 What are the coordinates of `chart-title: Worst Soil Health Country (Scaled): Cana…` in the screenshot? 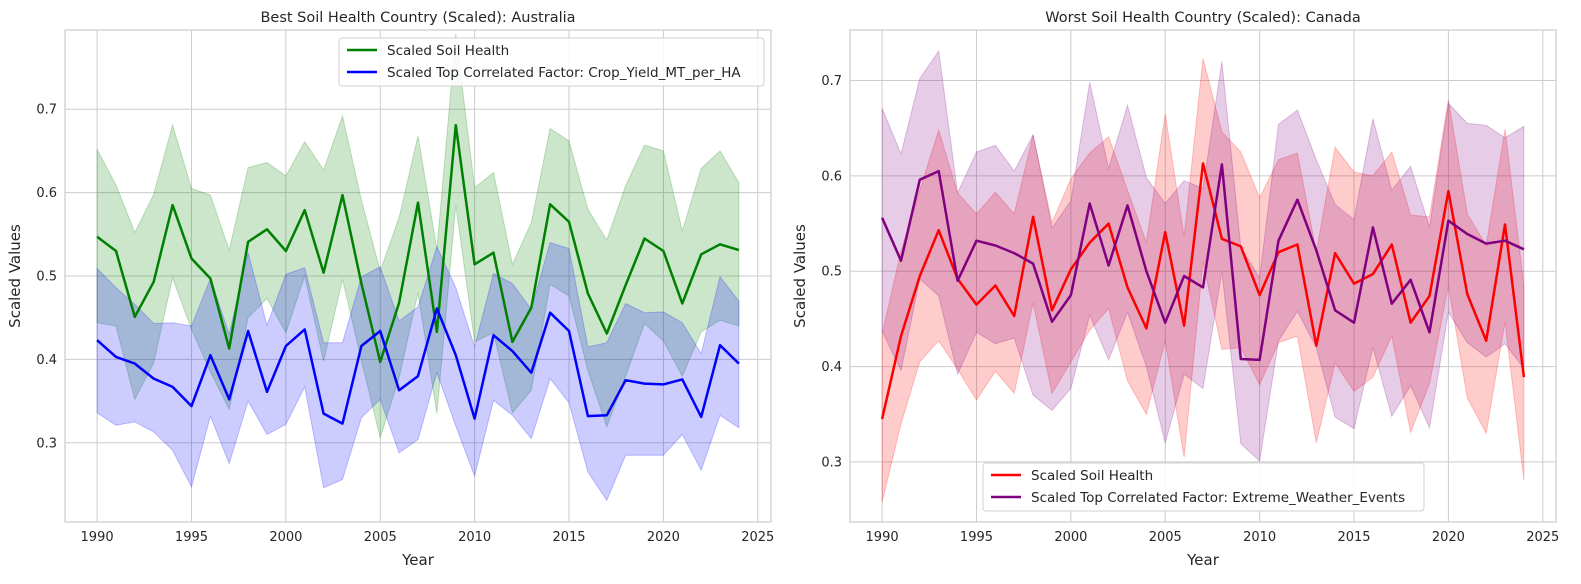 It's located at (1203, 18).